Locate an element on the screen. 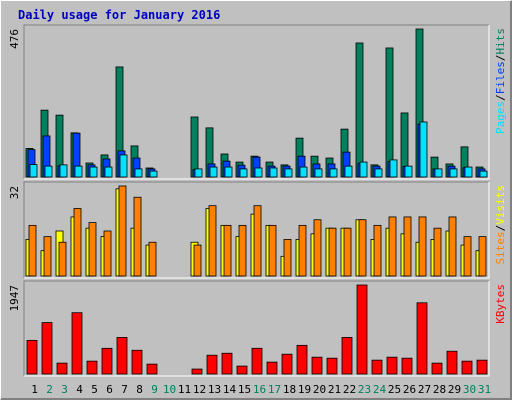 This screenshot has width=512, height=400. x-tick-label: 30 is located at coordinates (469, 389).